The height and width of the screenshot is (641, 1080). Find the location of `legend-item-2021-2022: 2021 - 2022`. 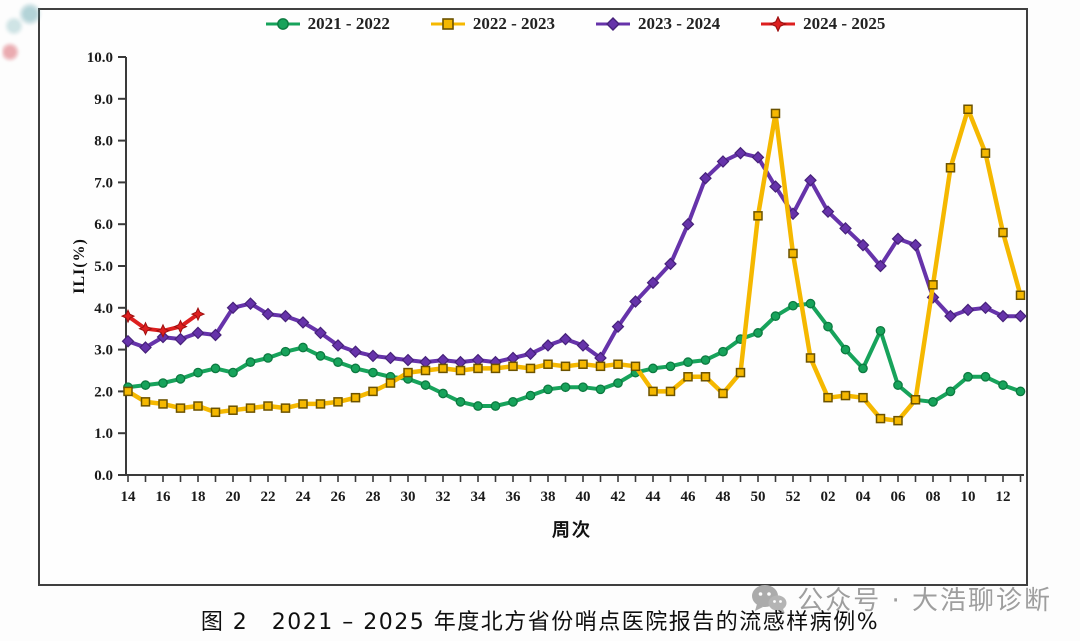

legend-item-2021-2022: 2021 - 2022 is located at coordinates (327, 24).